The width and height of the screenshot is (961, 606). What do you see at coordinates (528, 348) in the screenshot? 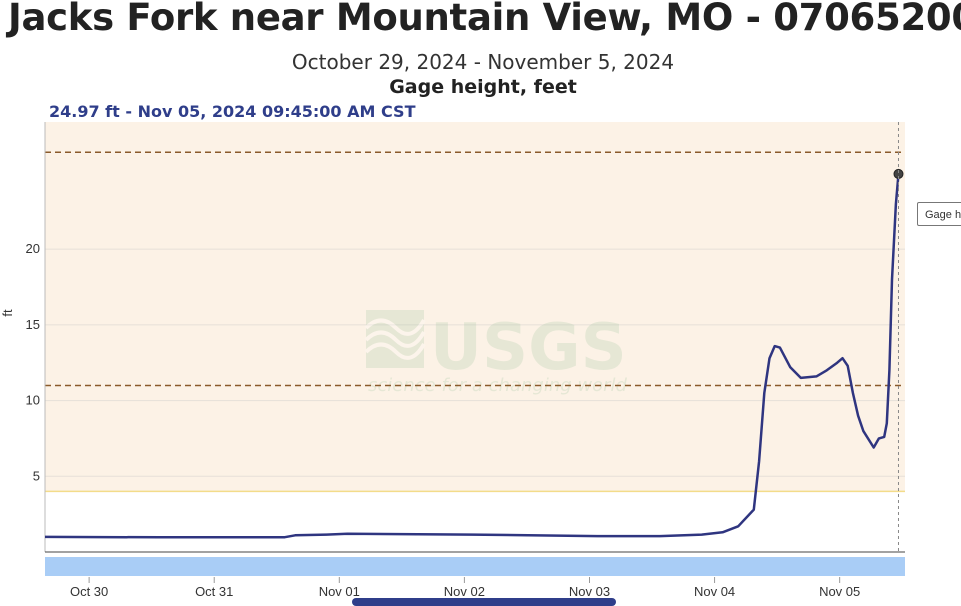
I see `watermark-logo-text: USGS` at bounding box center [528, 348].